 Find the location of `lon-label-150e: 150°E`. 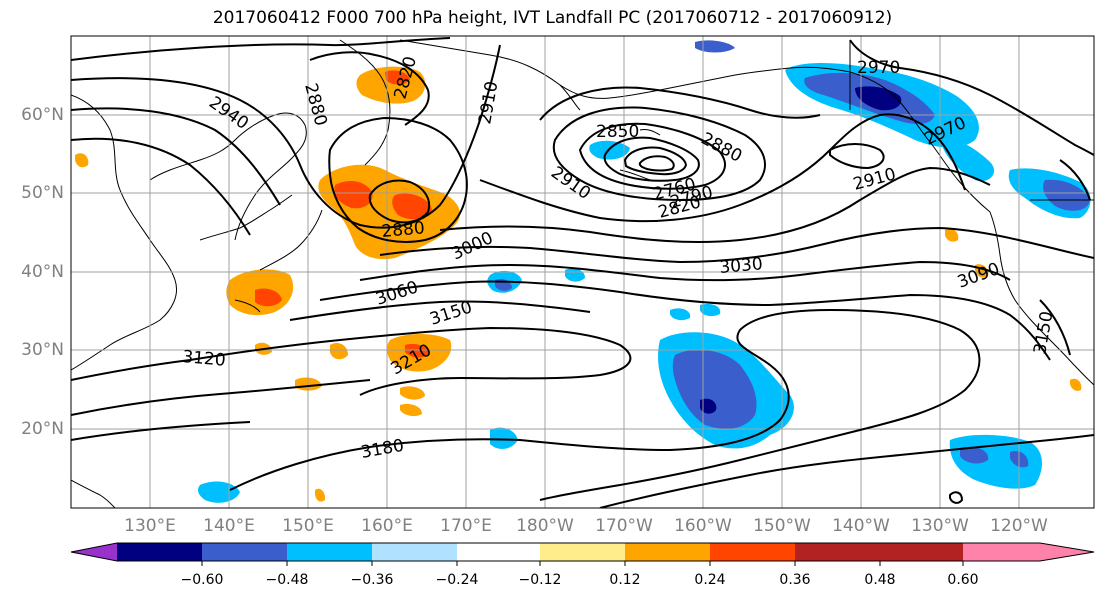

lon-label-150e: 150°E is located at coordinates (308, 526).